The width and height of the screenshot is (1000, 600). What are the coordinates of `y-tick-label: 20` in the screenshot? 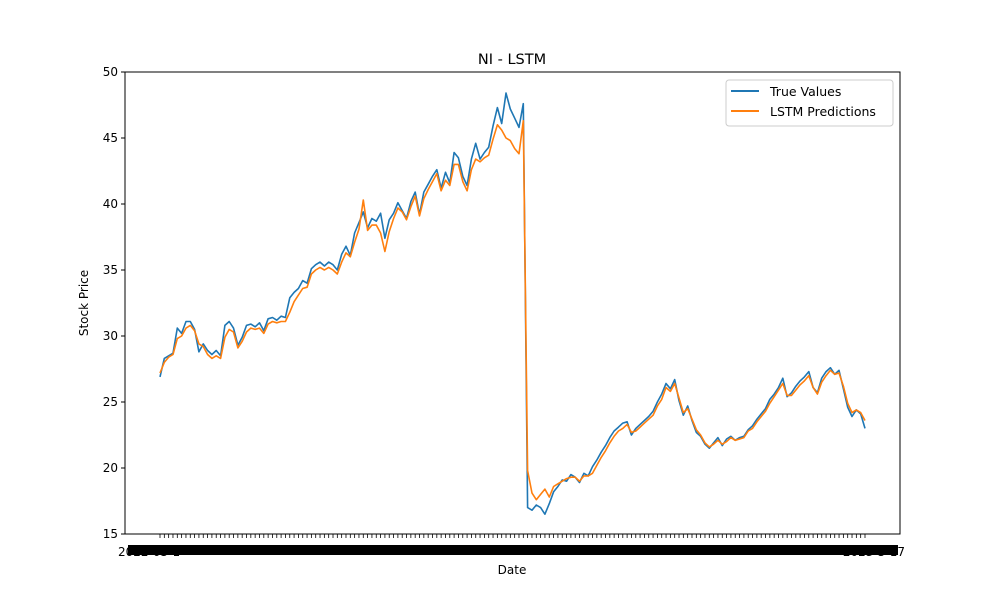 It's located at (110, 468).